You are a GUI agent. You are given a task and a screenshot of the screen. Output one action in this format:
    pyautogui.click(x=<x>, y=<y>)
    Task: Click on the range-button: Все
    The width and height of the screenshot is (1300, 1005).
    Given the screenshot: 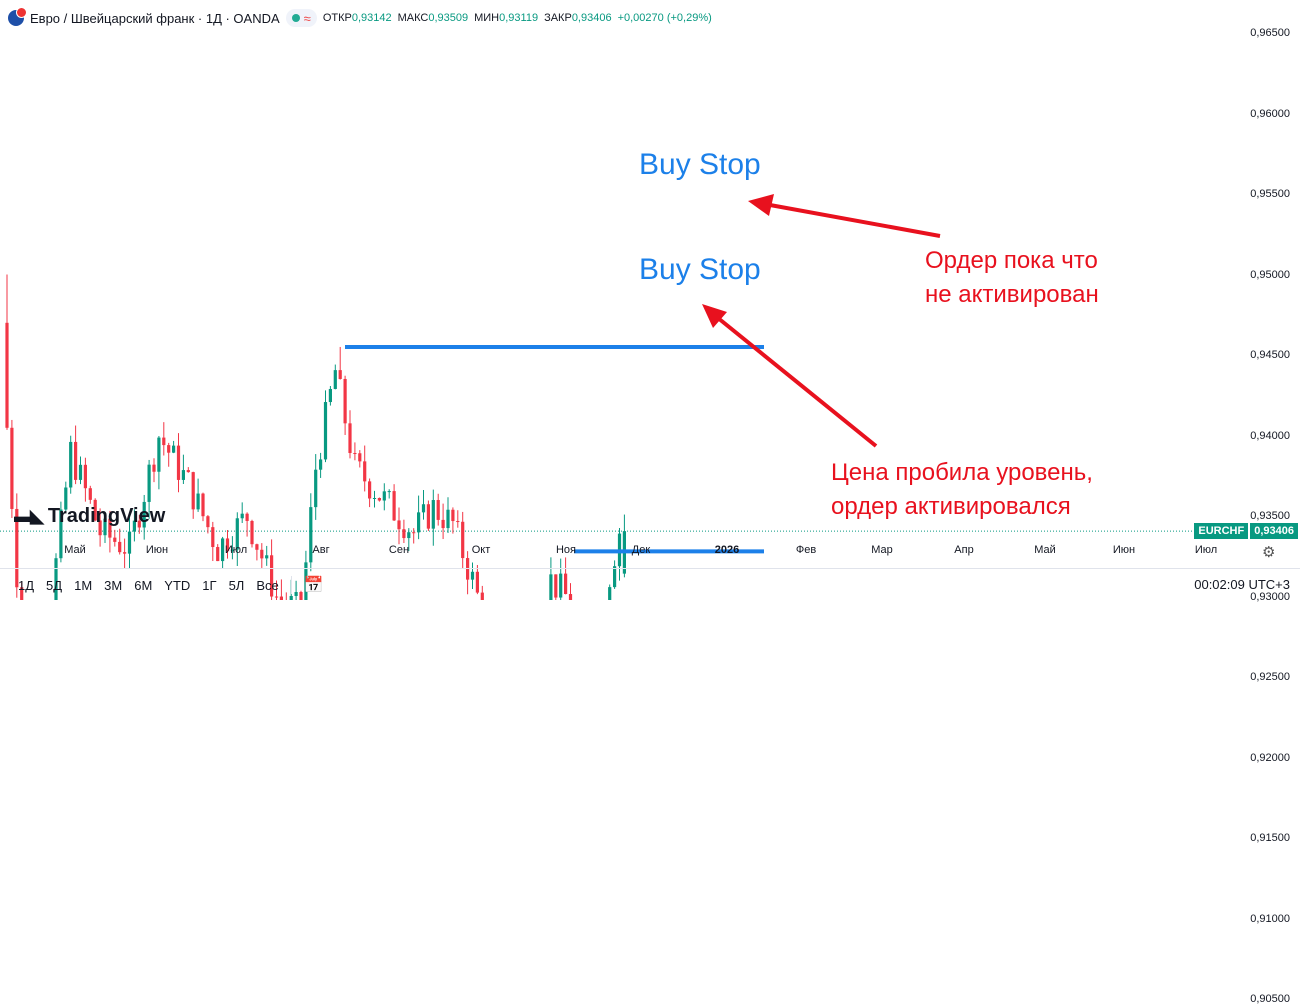 What is the action you would take?
    pyautogui.click(x=267, y=585)
    